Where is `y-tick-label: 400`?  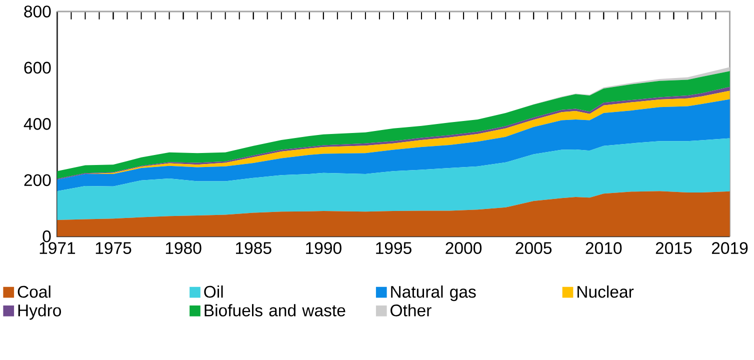
y-tick-label: 400 is located at coordinates (37, 124).